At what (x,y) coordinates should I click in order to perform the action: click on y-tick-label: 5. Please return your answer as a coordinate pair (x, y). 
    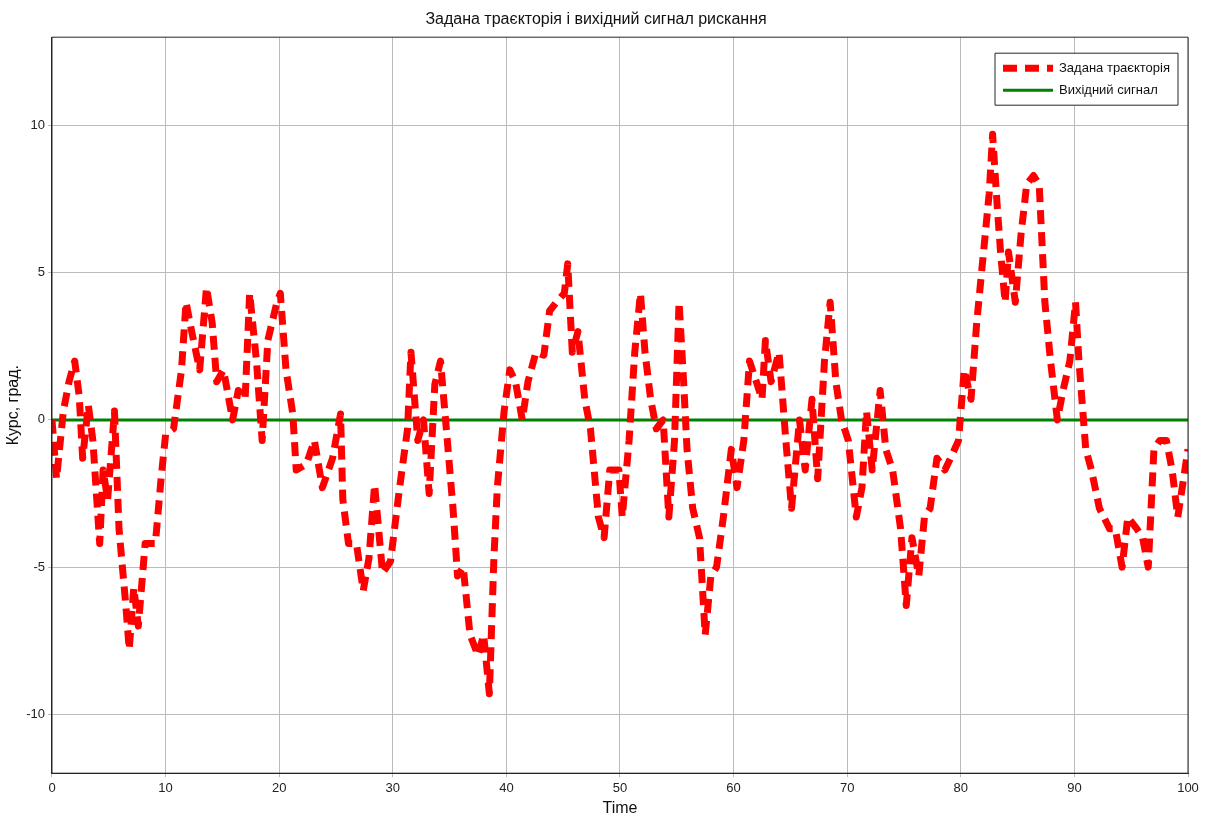
    Looking at the image, I should click on (41, 272).